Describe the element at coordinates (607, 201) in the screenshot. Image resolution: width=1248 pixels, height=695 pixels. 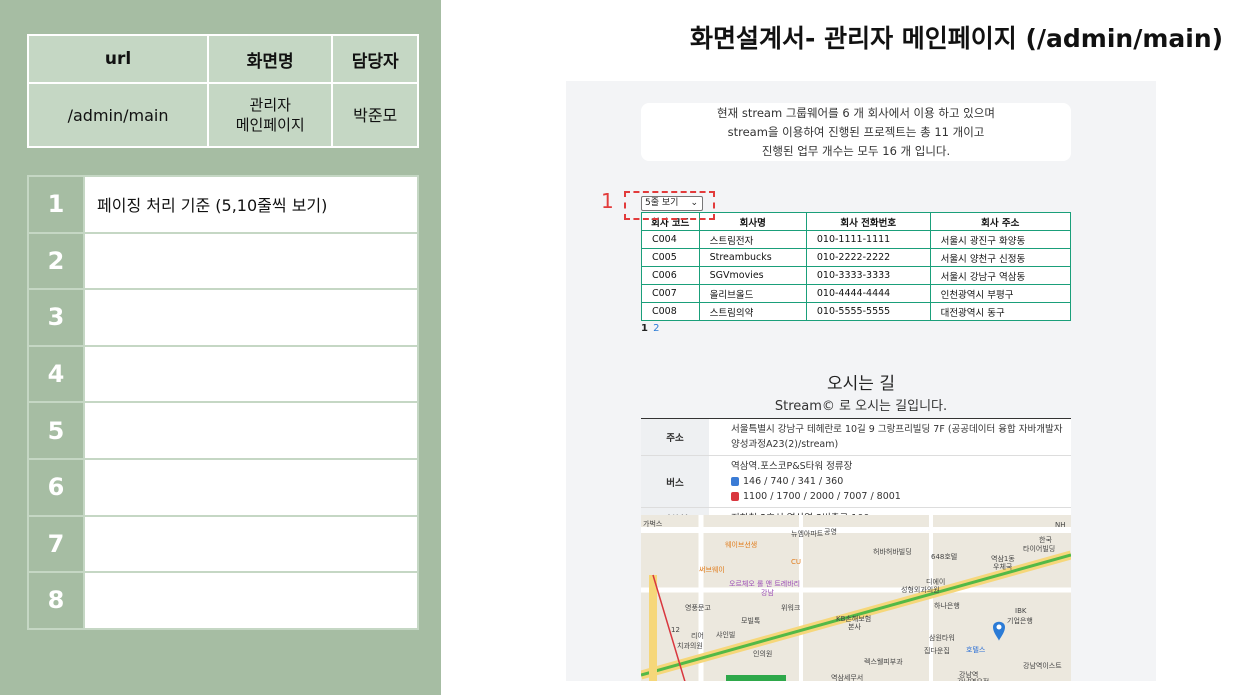
I see `annotation-marker: 1` at that location.